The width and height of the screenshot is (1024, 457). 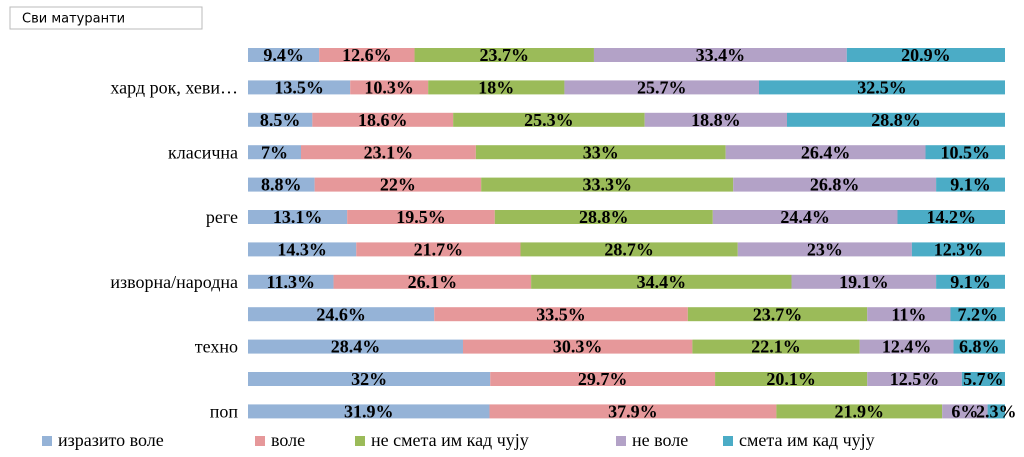 I want to click on y-tick-label: изворна/народна, so click(x=174, y=282).